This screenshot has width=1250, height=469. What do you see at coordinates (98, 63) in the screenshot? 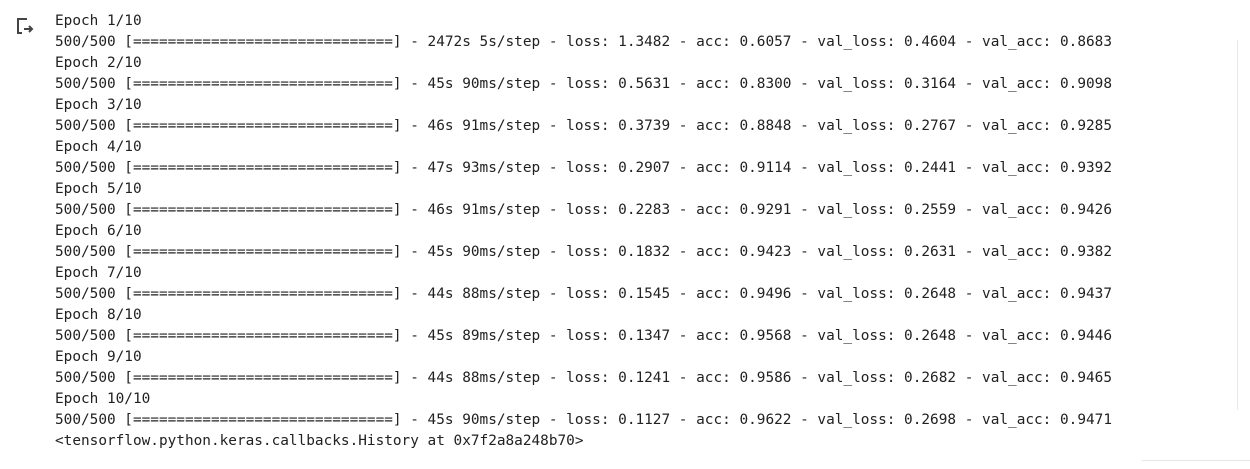
I see `epoch-line: Epoch 2/10` at bounding box center [98, 63].